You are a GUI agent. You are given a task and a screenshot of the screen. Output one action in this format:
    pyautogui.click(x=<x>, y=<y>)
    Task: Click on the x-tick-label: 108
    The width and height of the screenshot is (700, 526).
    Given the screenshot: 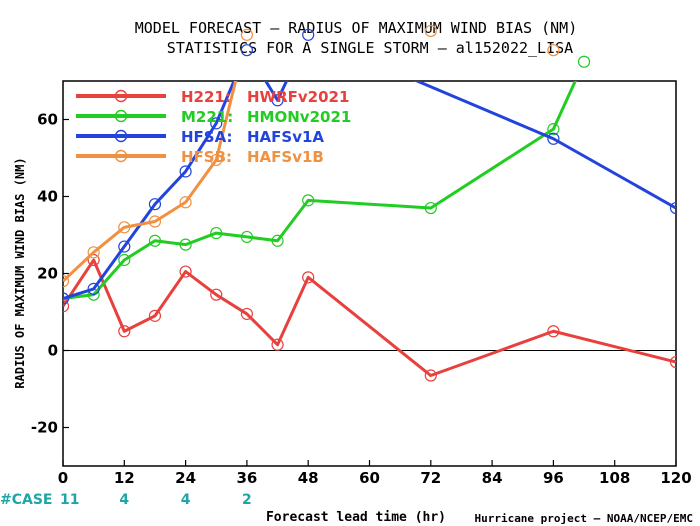 What is the action you would take?
    pyautogui.click(x=614, y=478)
    